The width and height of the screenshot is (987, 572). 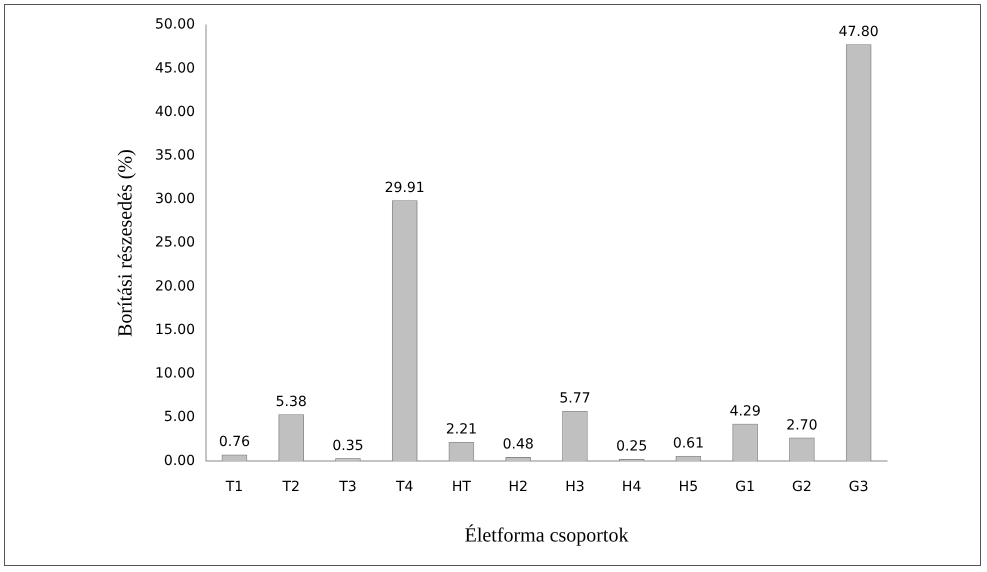 I want to click on data-label: 0.25, so click(x=632, y=446).